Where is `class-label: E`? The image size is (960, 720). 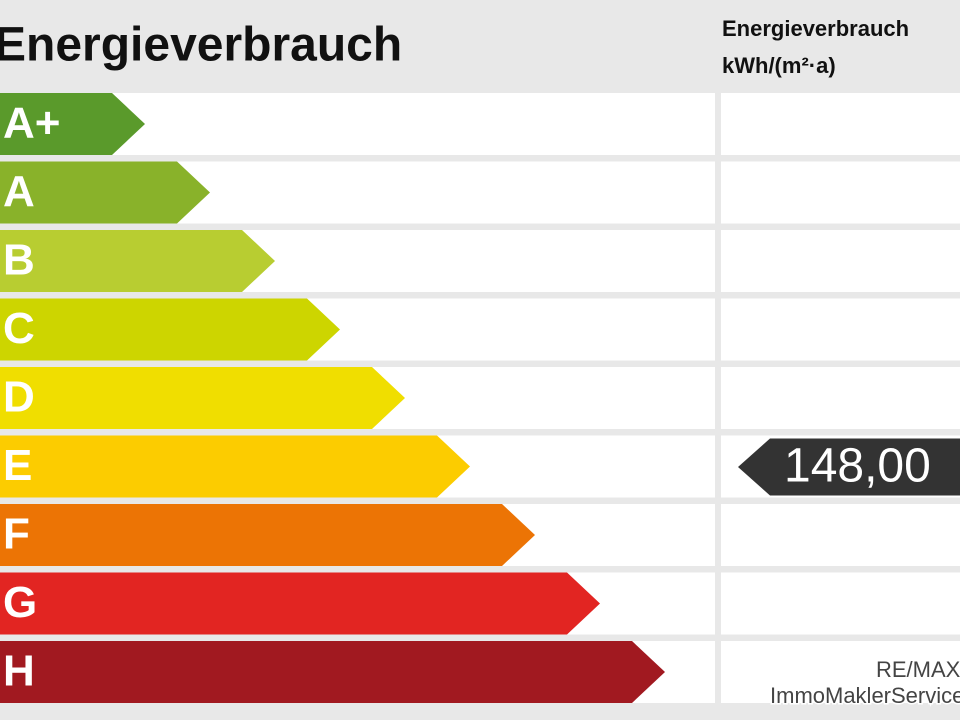 class-label: E is located at coordinates (17, 465).